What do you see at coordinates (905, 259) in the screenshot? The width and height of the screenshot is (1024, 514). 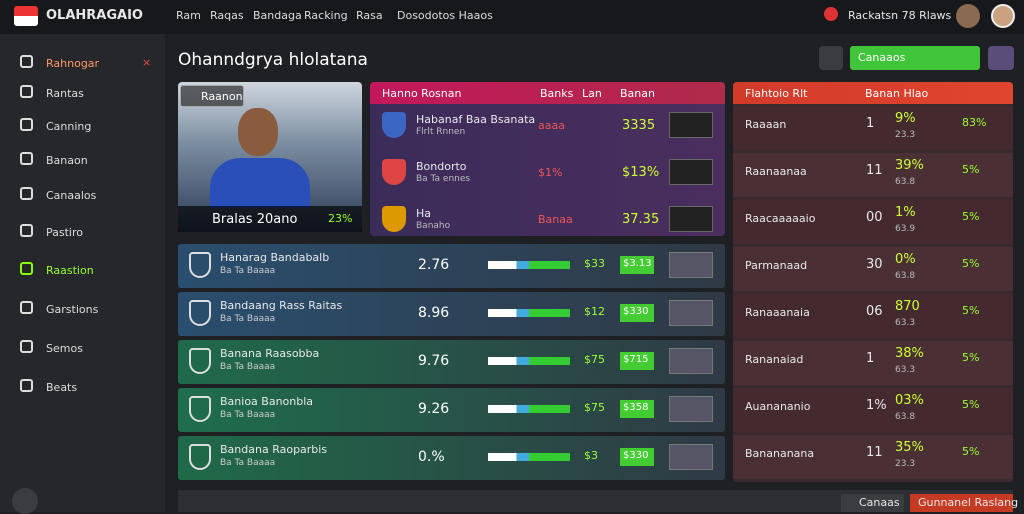 I see `row-pct: 0%` at bounding box center [905, 259].